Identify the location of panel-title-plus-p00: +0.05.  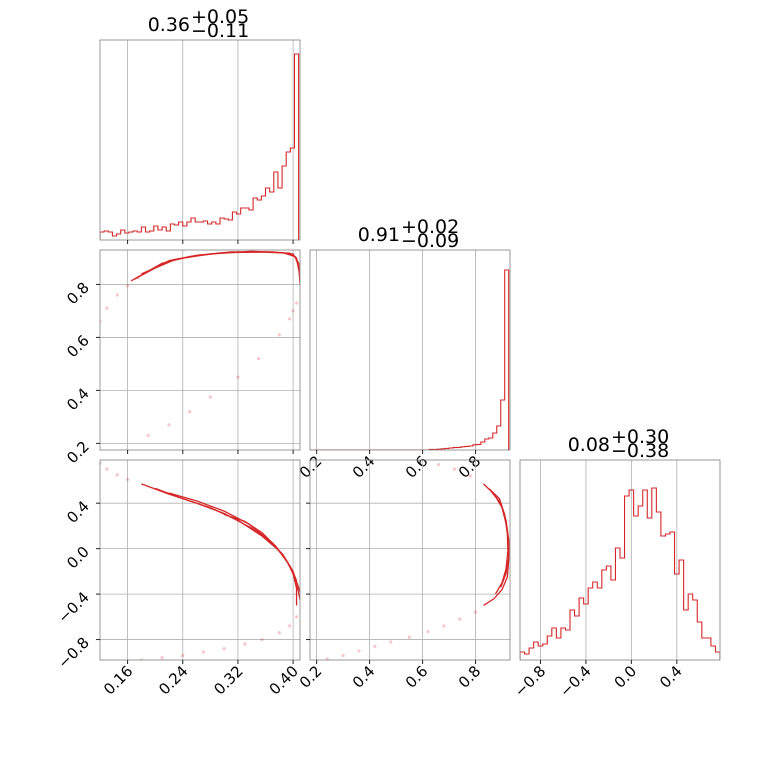
(220, 17).